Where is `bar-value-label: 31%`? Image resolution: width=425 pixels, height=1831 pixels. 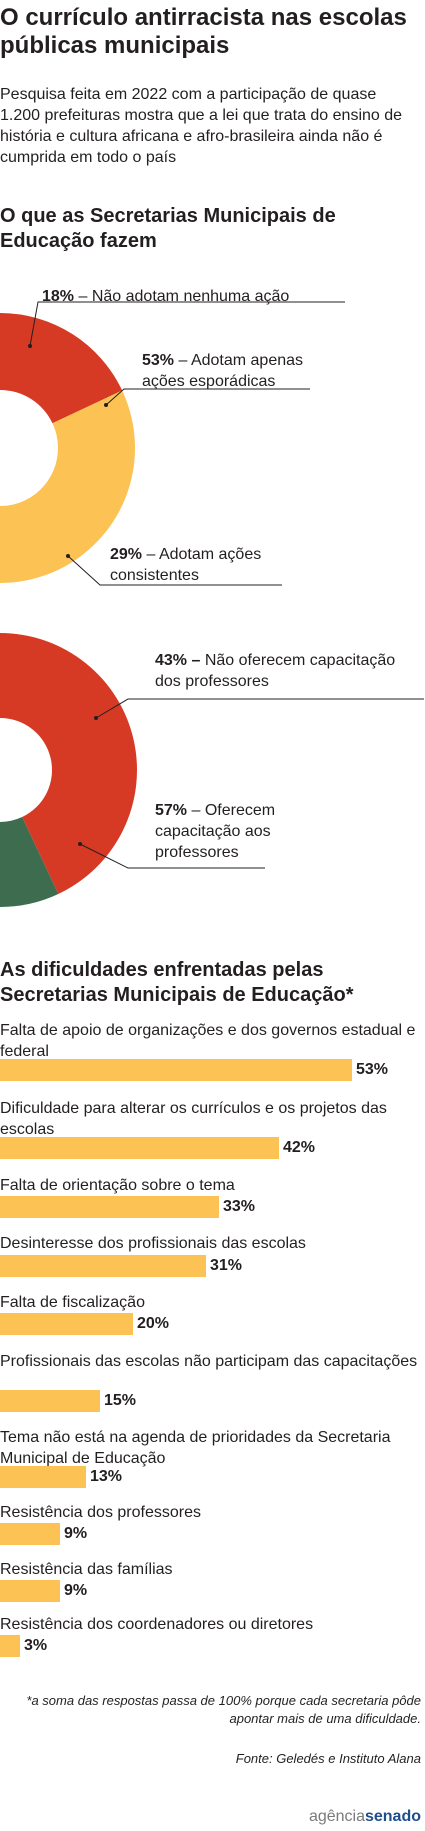 bar-value-label: 31% is located at coordinates (226, 1265).